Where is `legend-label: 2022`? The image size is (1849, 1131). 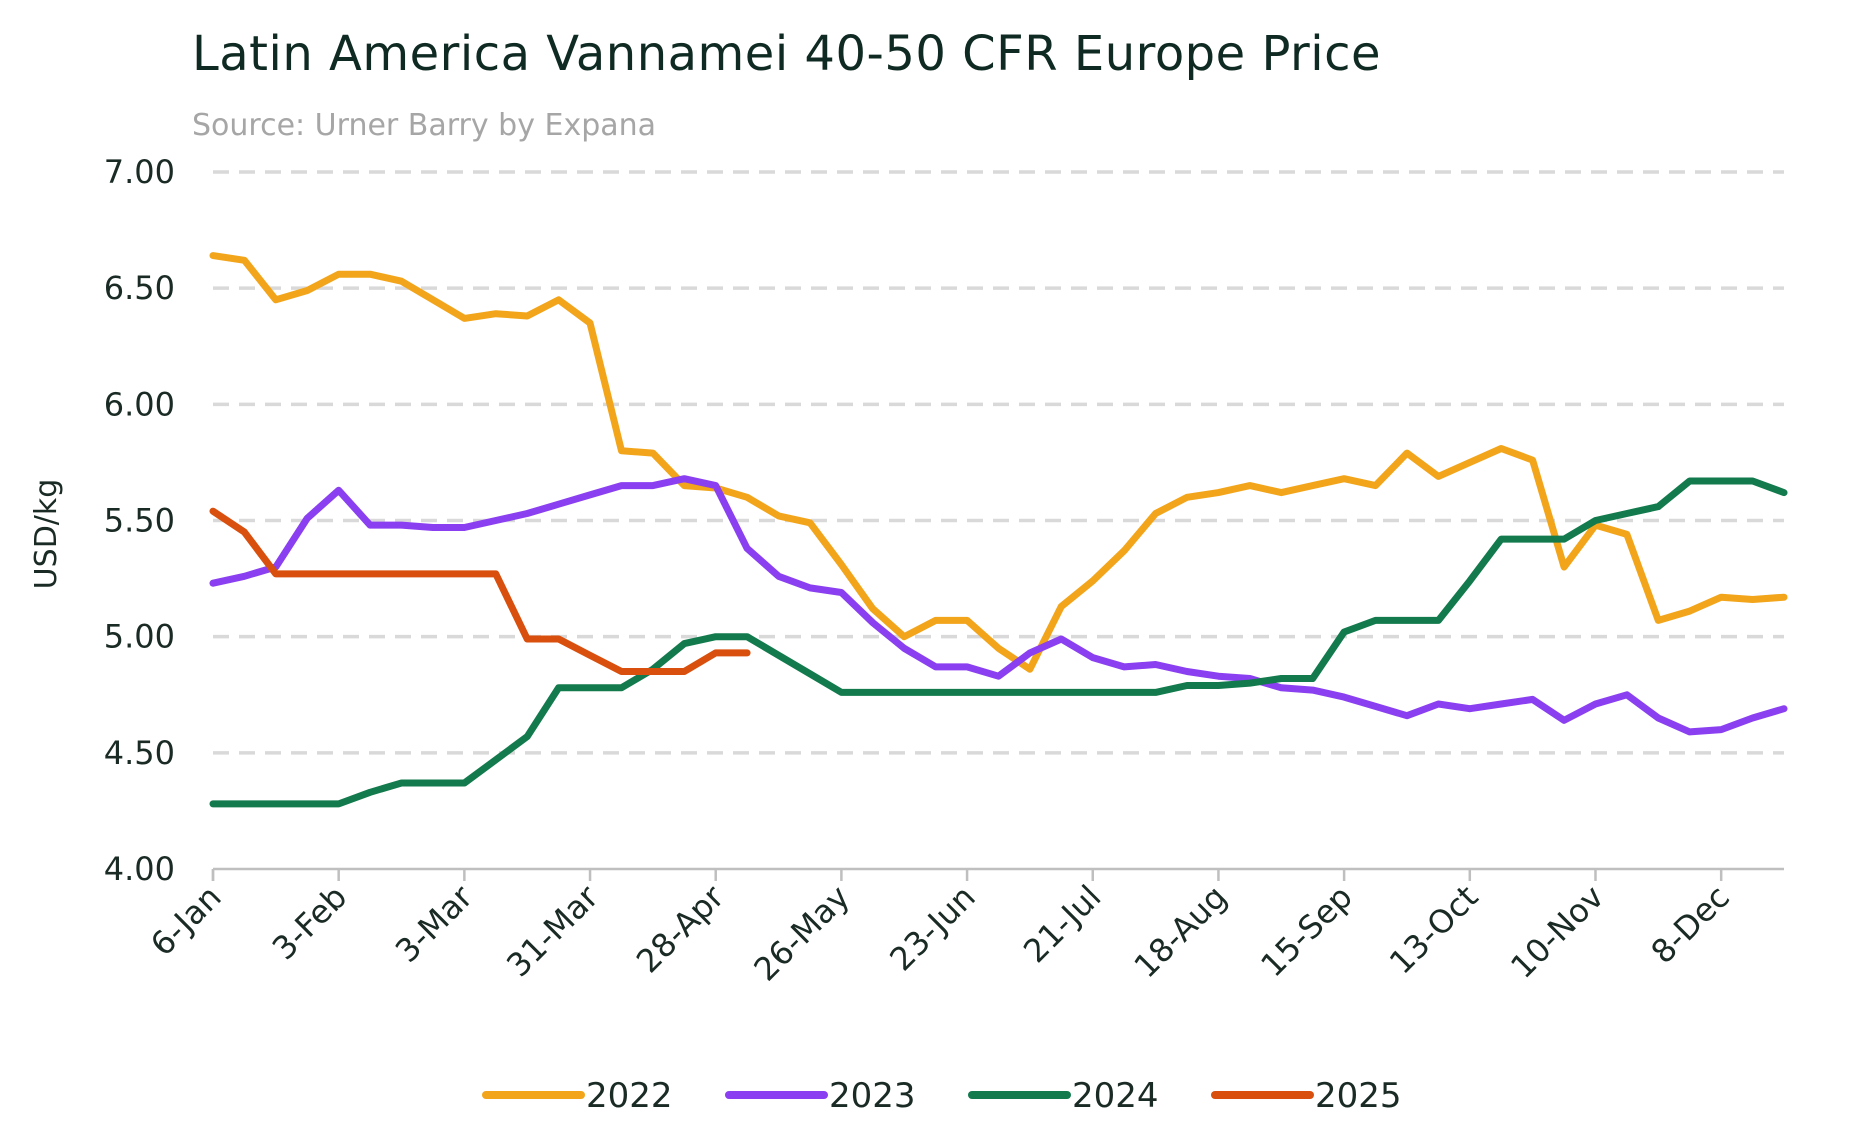 legend-label: 2022 is located at coordinates (629, 1096).